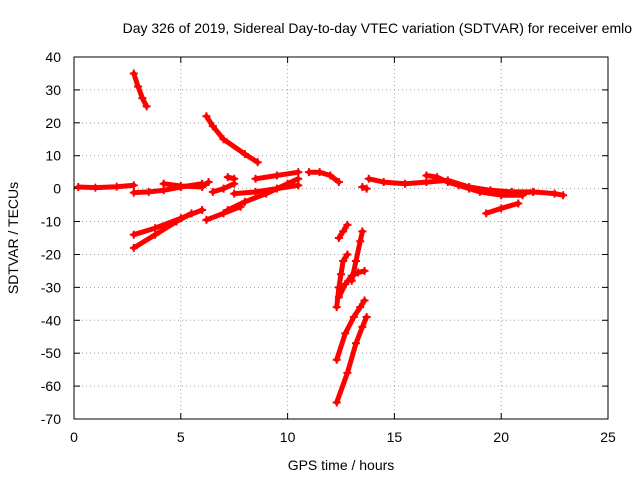  Describe the element at coordinates (181, 437) in the screenshot. I see `x-tick-label: 5` at that location.